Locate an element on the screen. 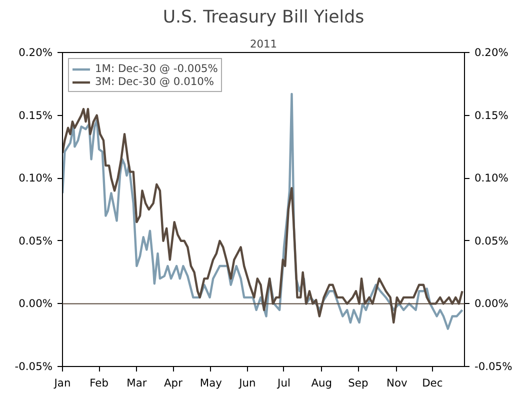  x-tick-label: Jun is located at coordinates (247, 383).